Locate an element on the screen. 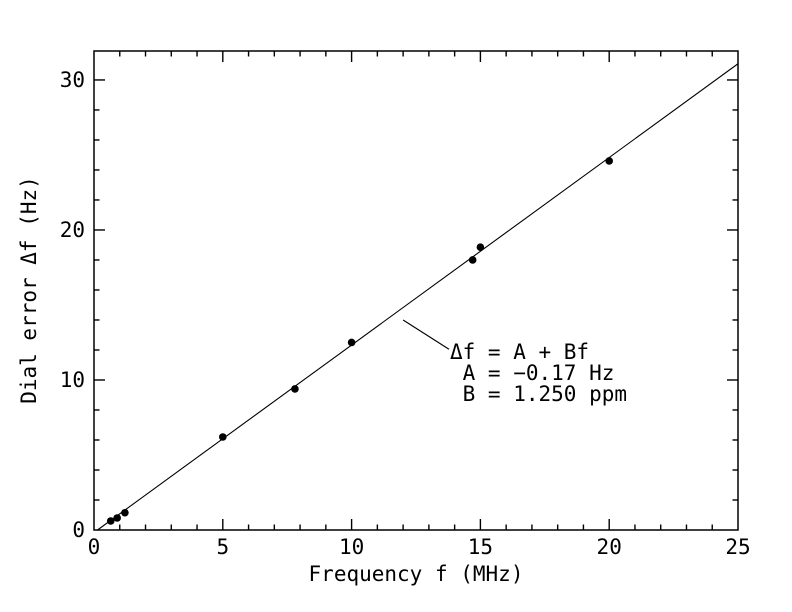 This screenshot has height=612, width=792. fit-annotation-line: B = 1.250 ppm is located at coordinates (545, 394).